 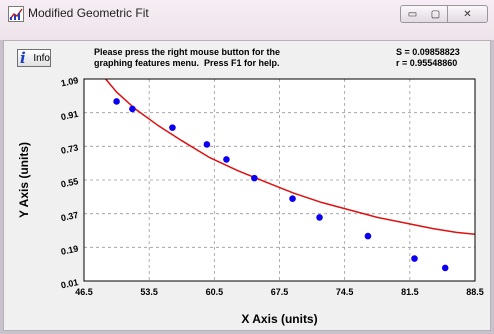 I want to click on title-bar: Modified Geometric Fit ▭ ▢ ✕, so click(x=247, y=20).